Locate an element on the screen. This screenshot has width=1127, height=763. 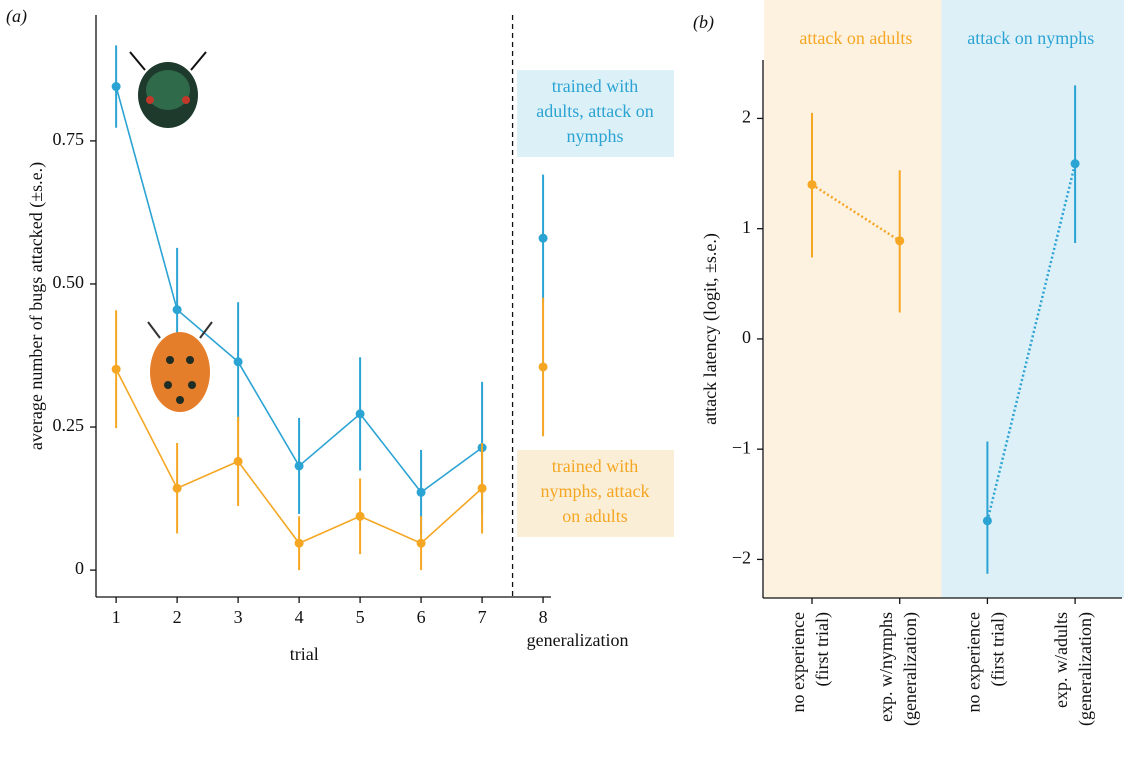
x-tick-label: 5 is located at coordinates (360, 617).